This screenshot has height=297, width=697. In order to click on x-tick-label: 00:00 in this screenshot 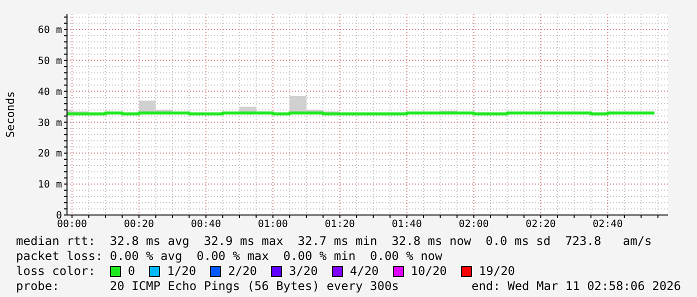, I will do `click(72, 224)`.